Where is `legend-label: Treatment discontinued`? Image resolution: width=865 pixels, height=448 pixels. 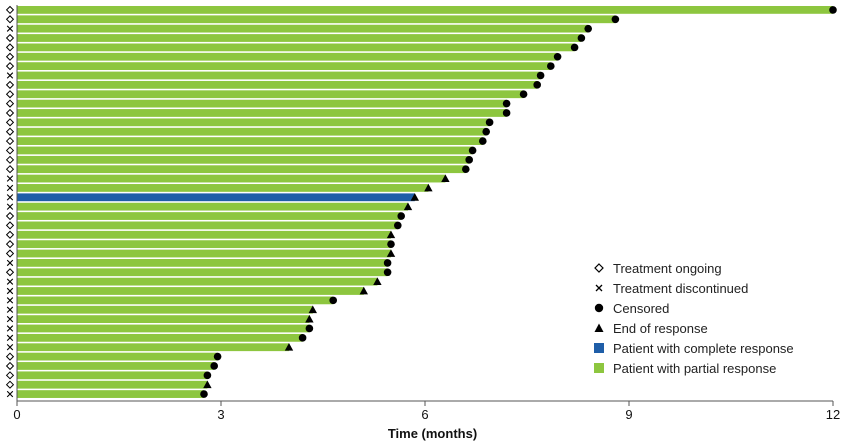
legend-label: Treatment discontinued is located at coordinates (681, 288).